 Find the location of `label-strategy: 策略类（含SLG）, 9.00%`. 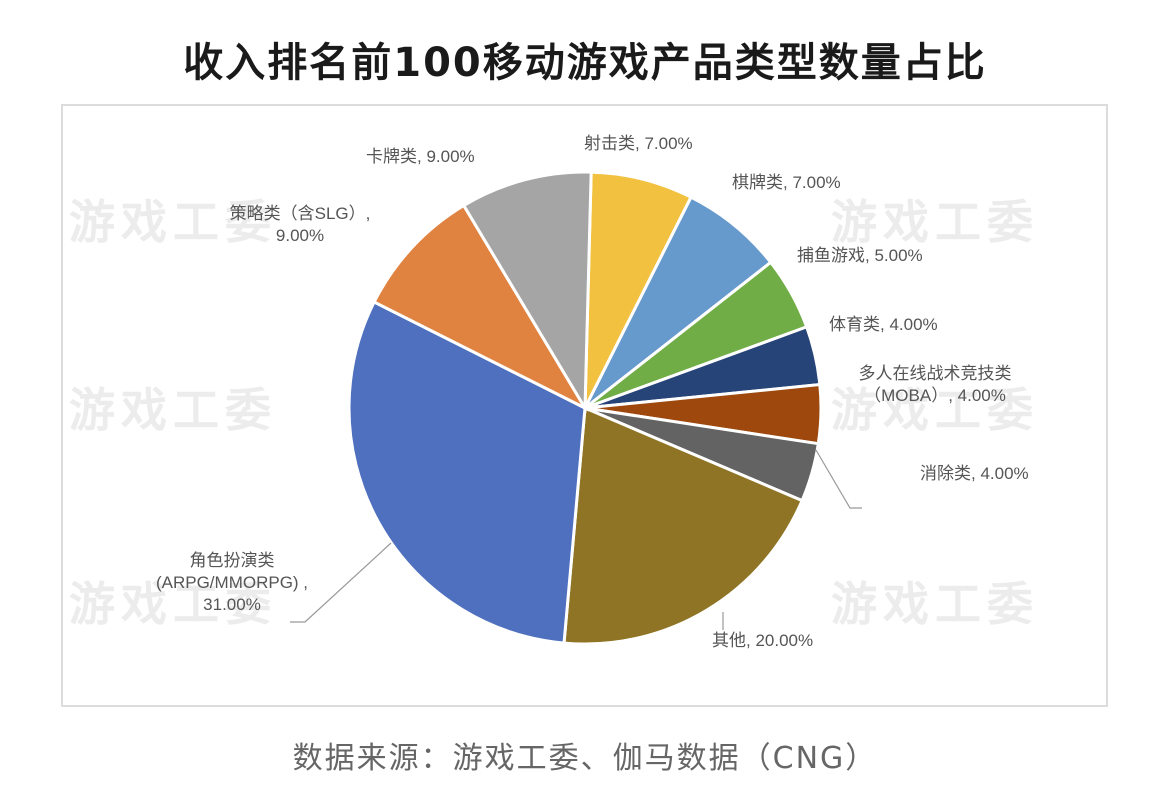

label-strategy: 策略类（含SLG）, 9.00% is located at coordinates (300, 225).